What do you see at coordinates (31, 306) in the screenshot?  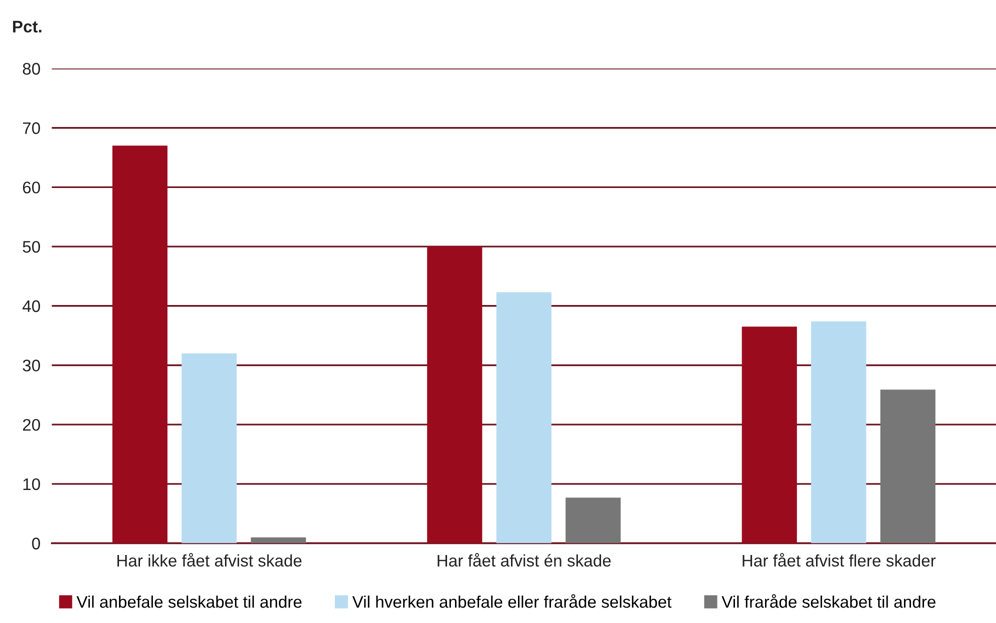 I see `y-tick-label: 40` at bounding box center [31, 306].